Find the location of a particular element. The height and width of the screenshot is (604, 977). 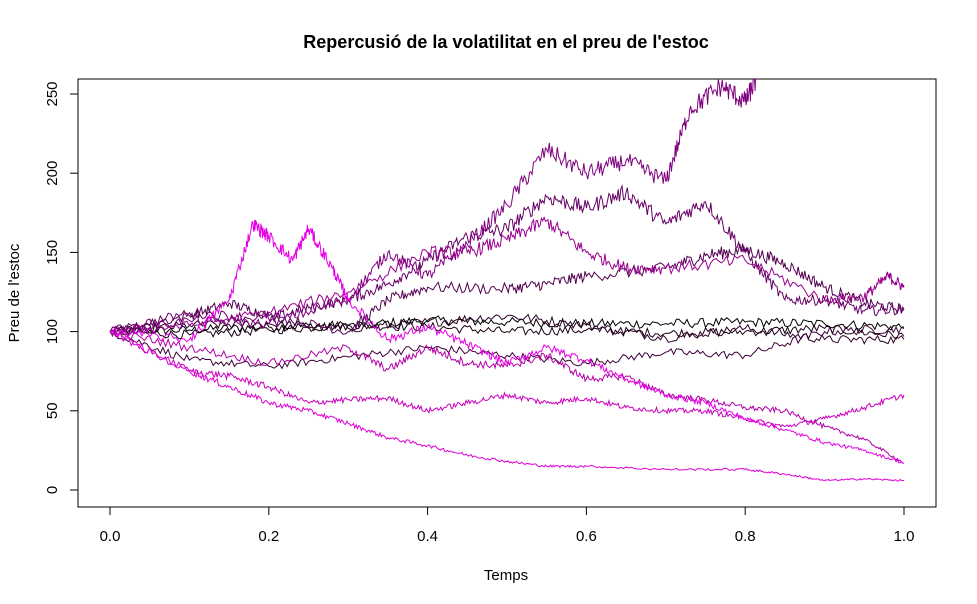

x-tick-label: 0.0 is located at coordinates (110, 536).